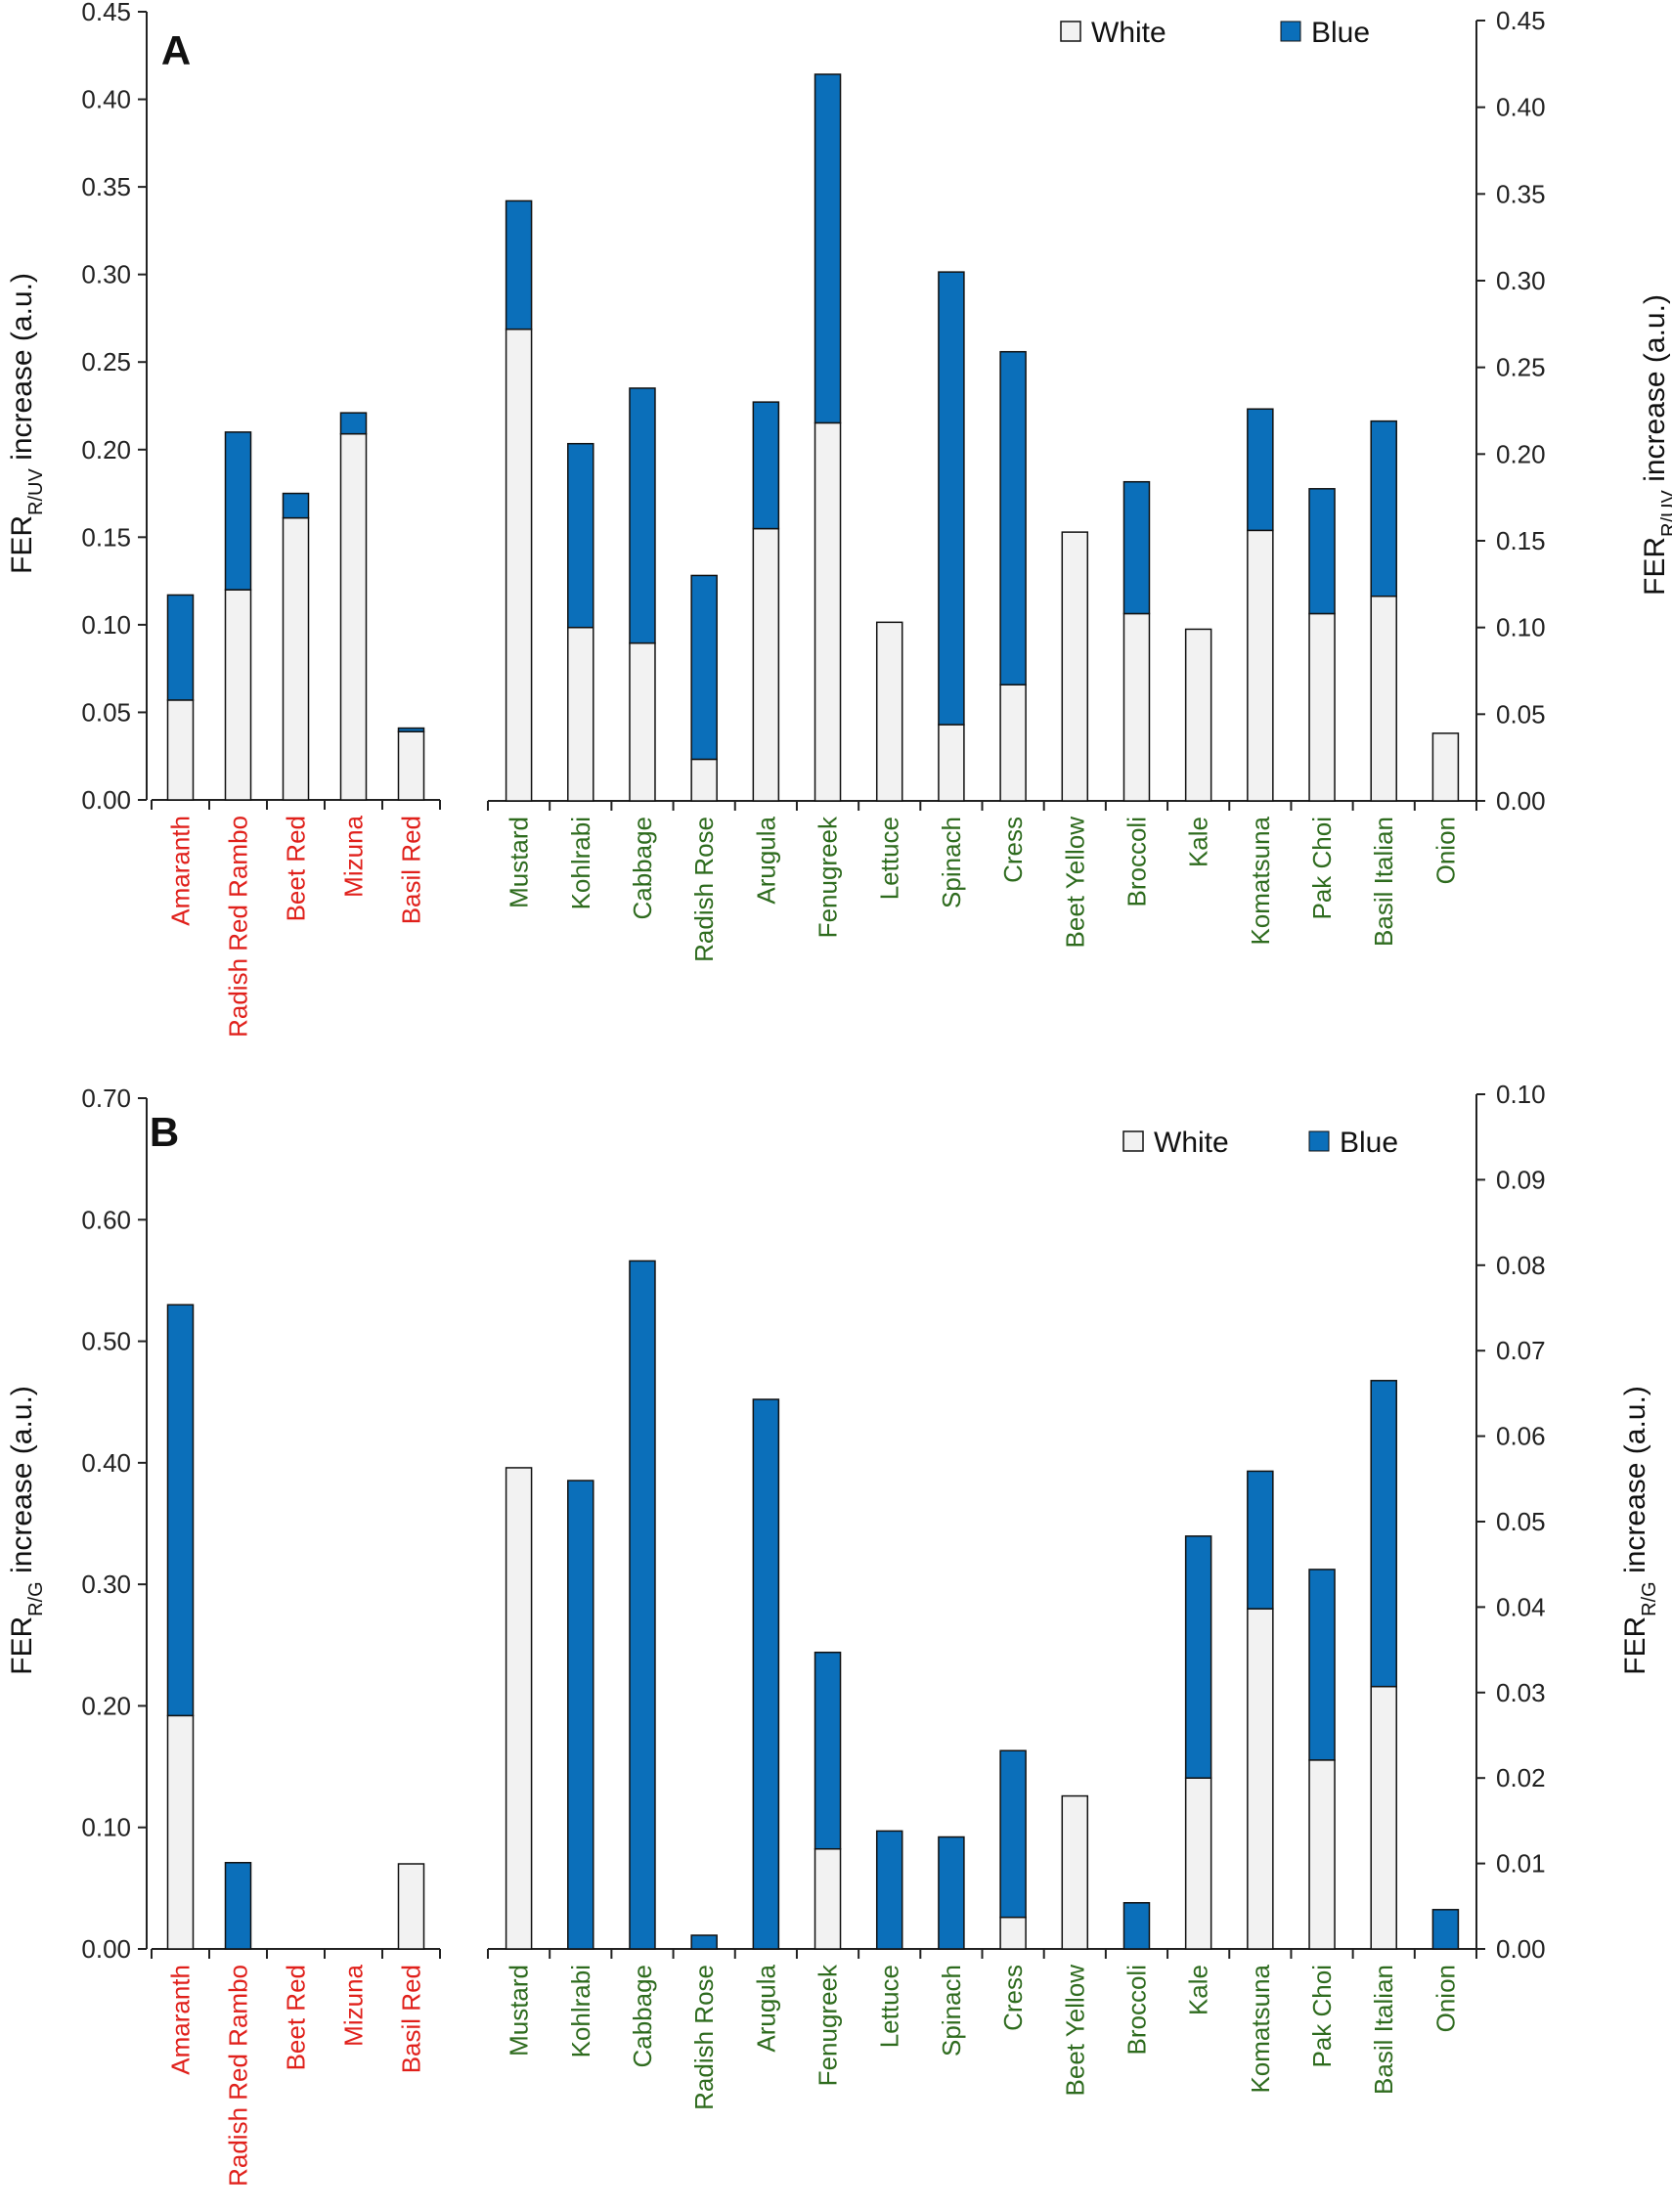 This screenshot has height=2212, width=1672. What do you see at coordinates (106, 186) in the screenshot?
I see `left-y-tick-label: 0.35` at bounding box center [106, 186].